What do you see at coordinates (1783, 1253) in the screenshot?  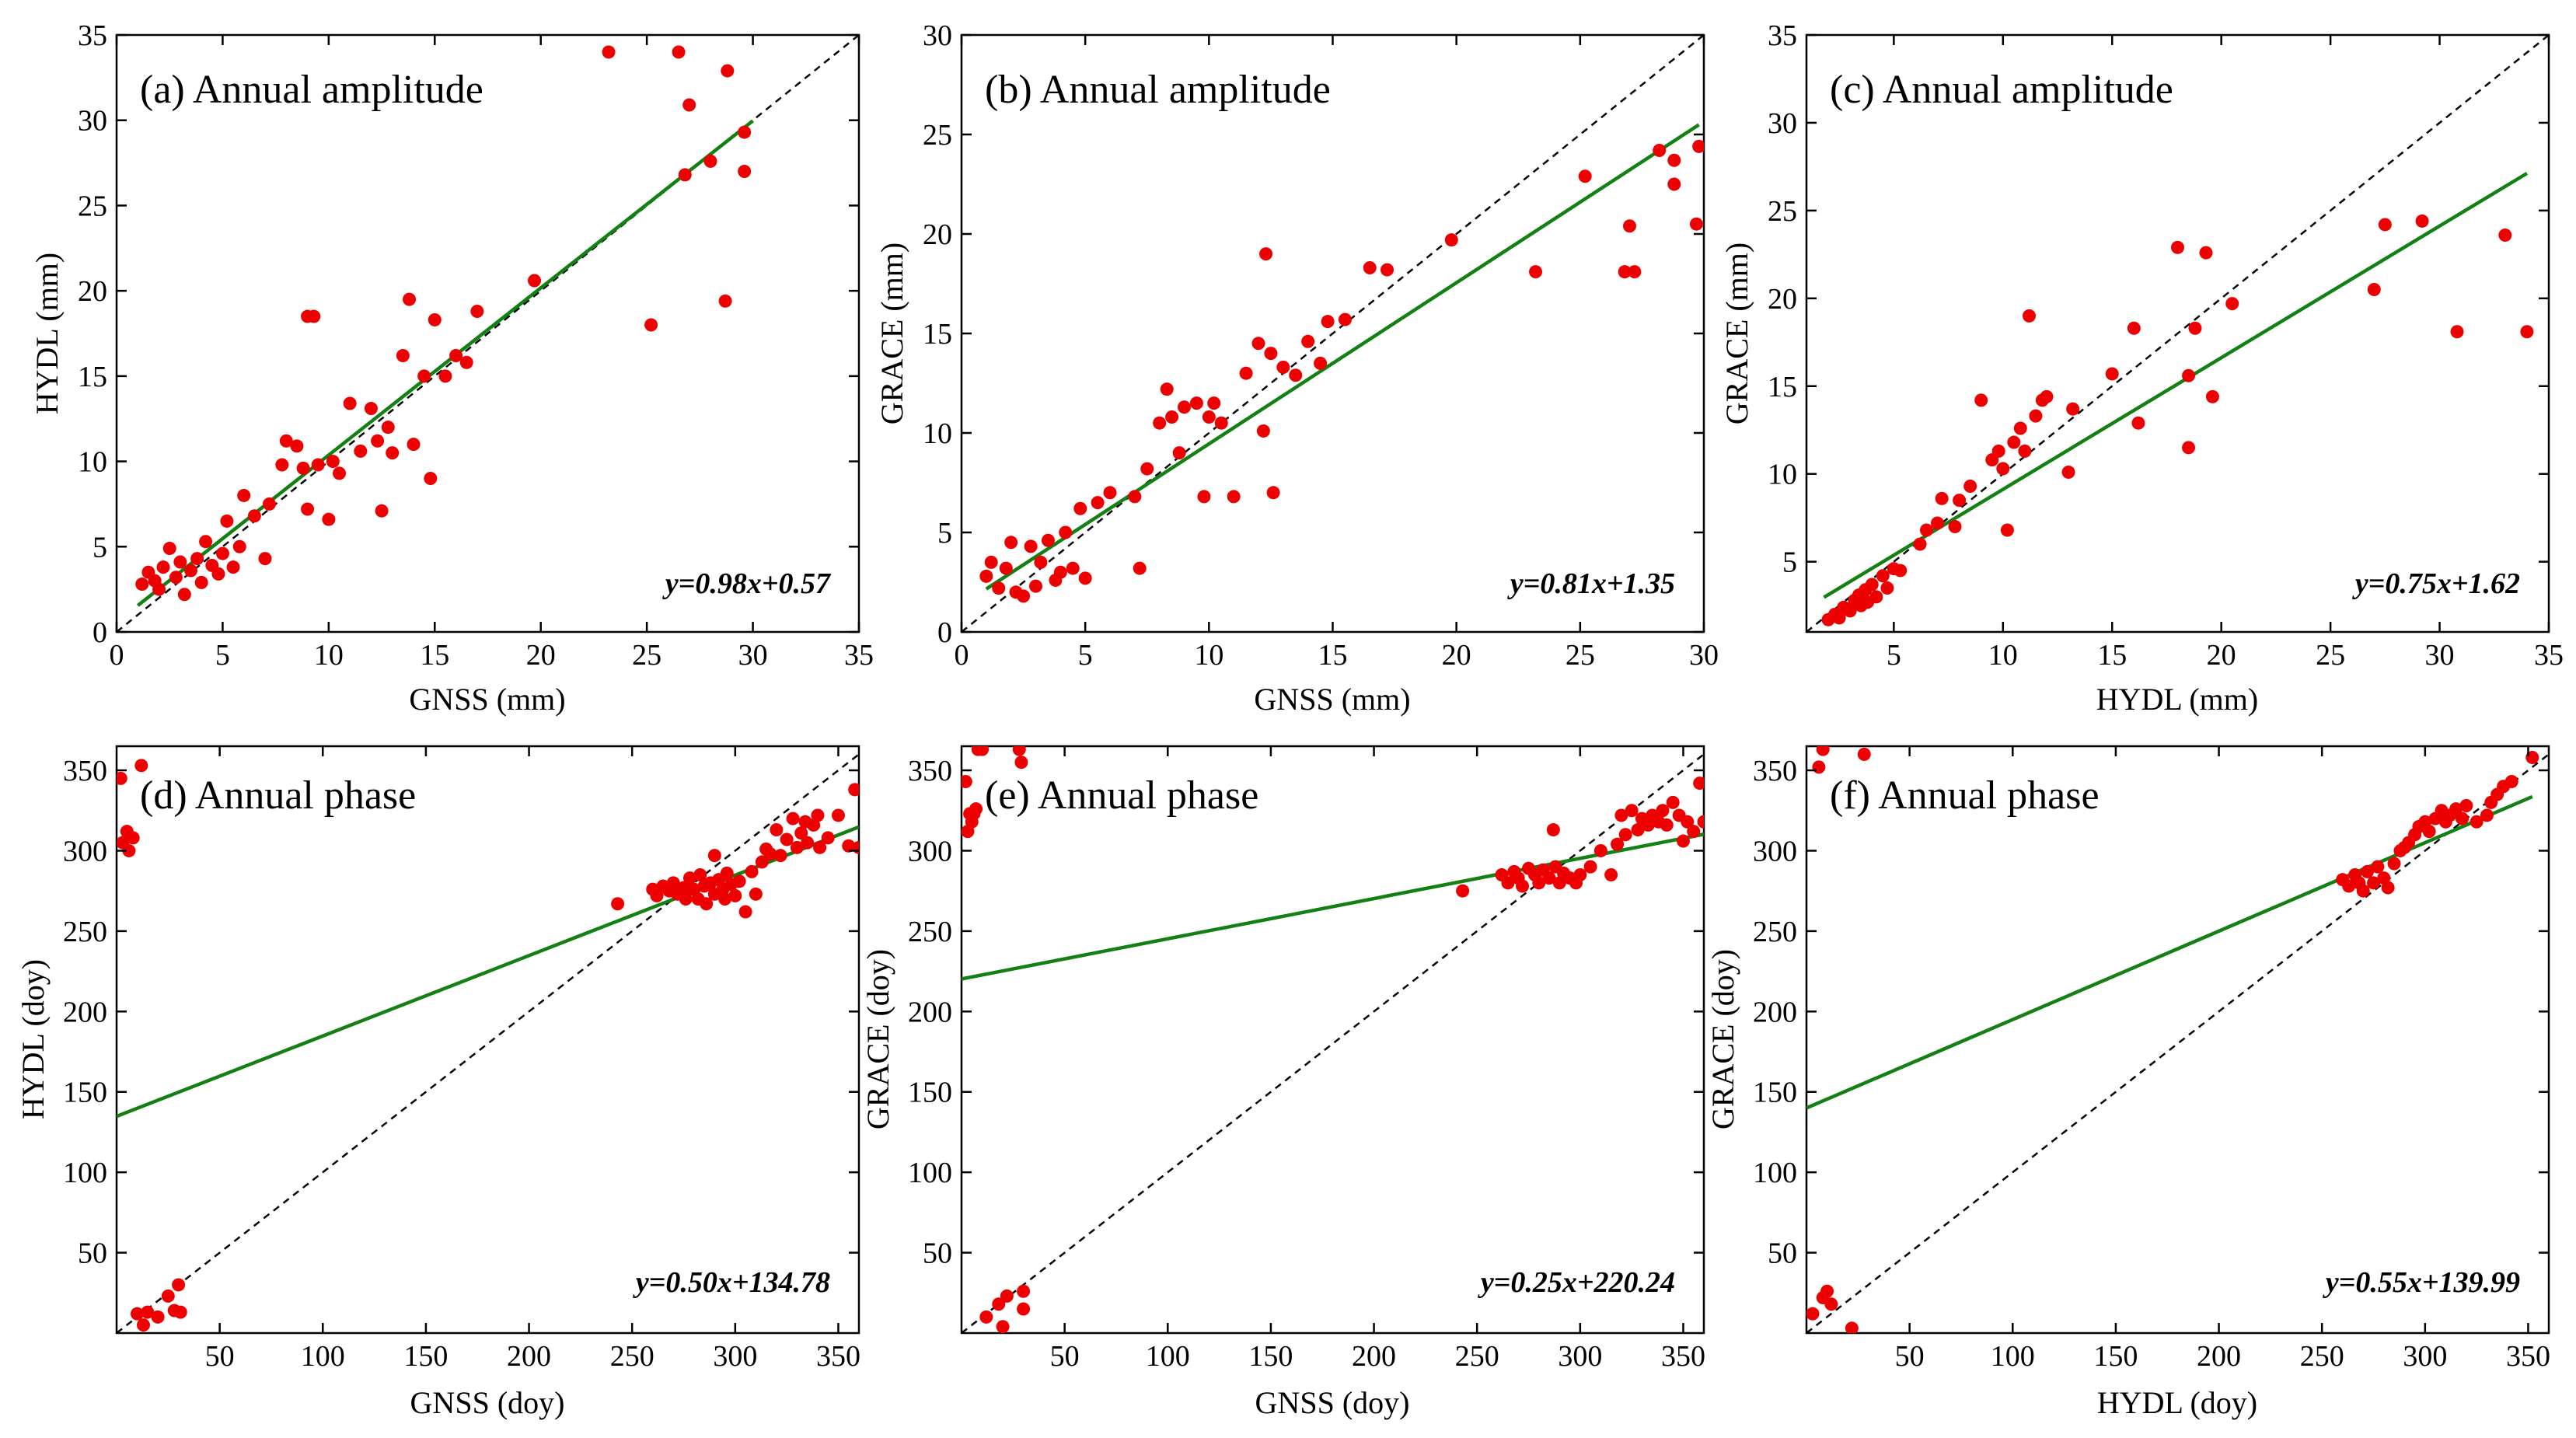 I see `y-tick-label: 50` at bounding box center [1783, 1253].